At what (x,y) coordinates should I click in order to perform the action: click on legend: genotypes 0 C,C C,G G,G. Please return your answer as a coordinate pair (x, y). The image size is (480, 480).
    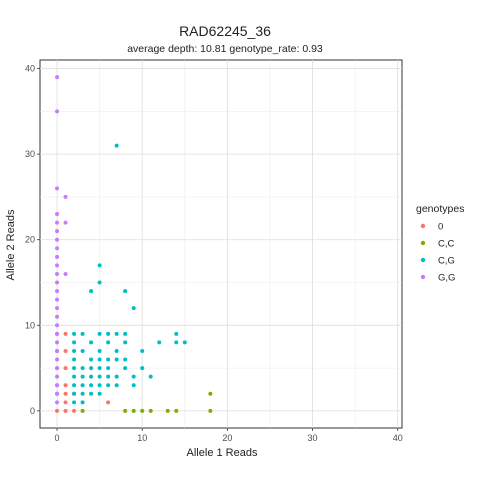
    Looking at the image, I should click on (440, 243).